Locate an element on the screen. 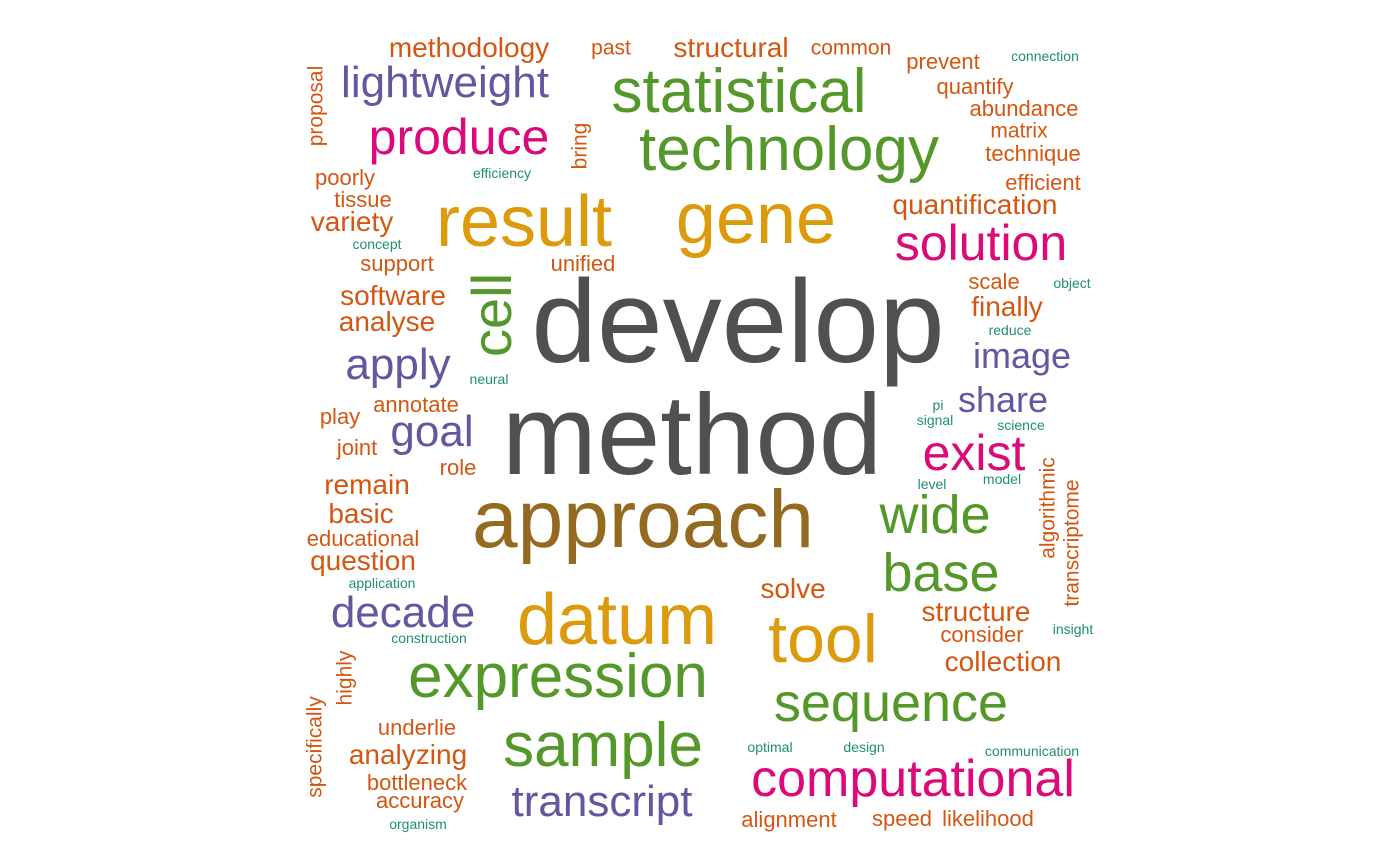 The height and width of the screenshot is (865, 1400). word-structure: structure is located at coordinates (976, 611).